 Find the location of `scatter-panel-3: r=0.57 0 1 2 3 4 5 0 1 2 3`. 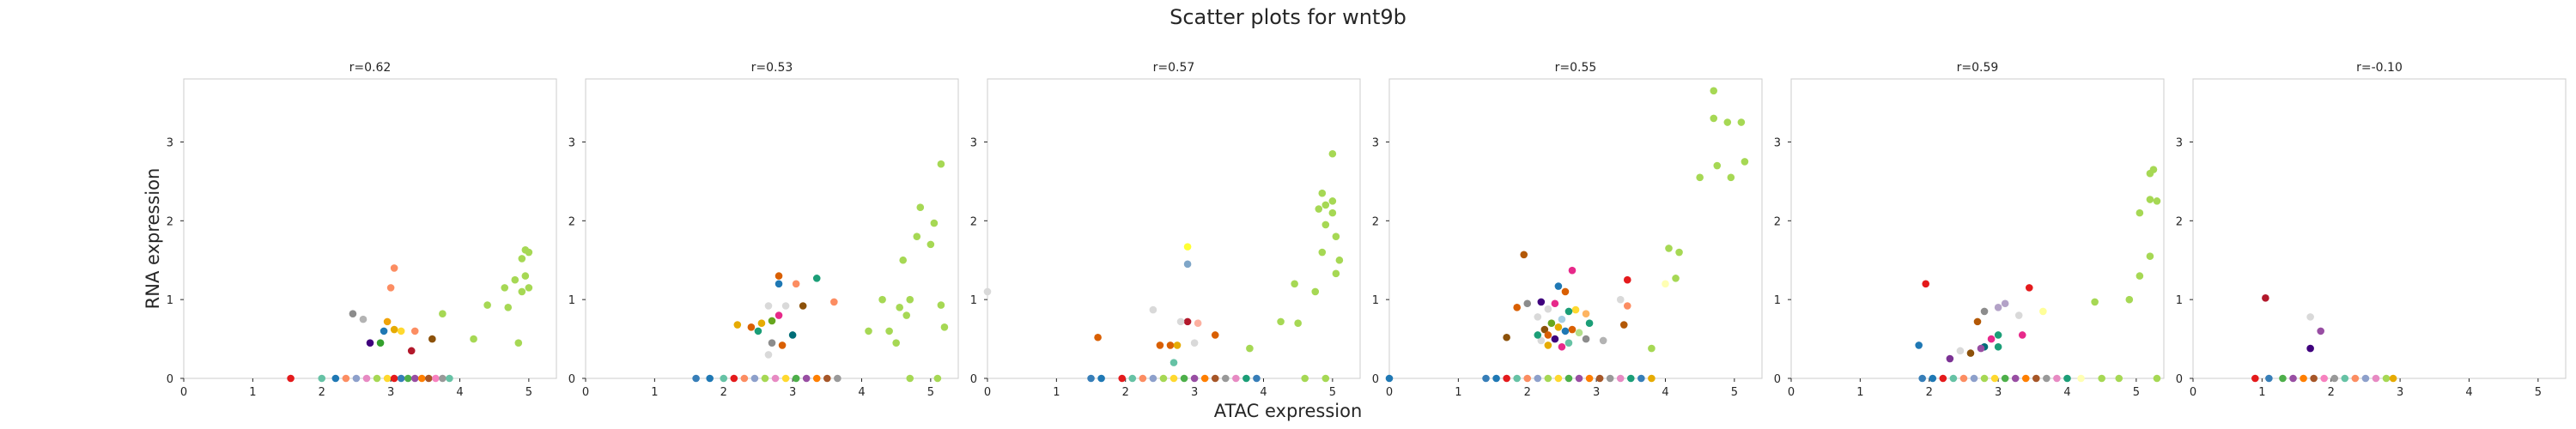

scatter-panel-3: r=0.57 0 1 2 3 4 5 0 1 2 3 is located at coordinates (1166, 230).